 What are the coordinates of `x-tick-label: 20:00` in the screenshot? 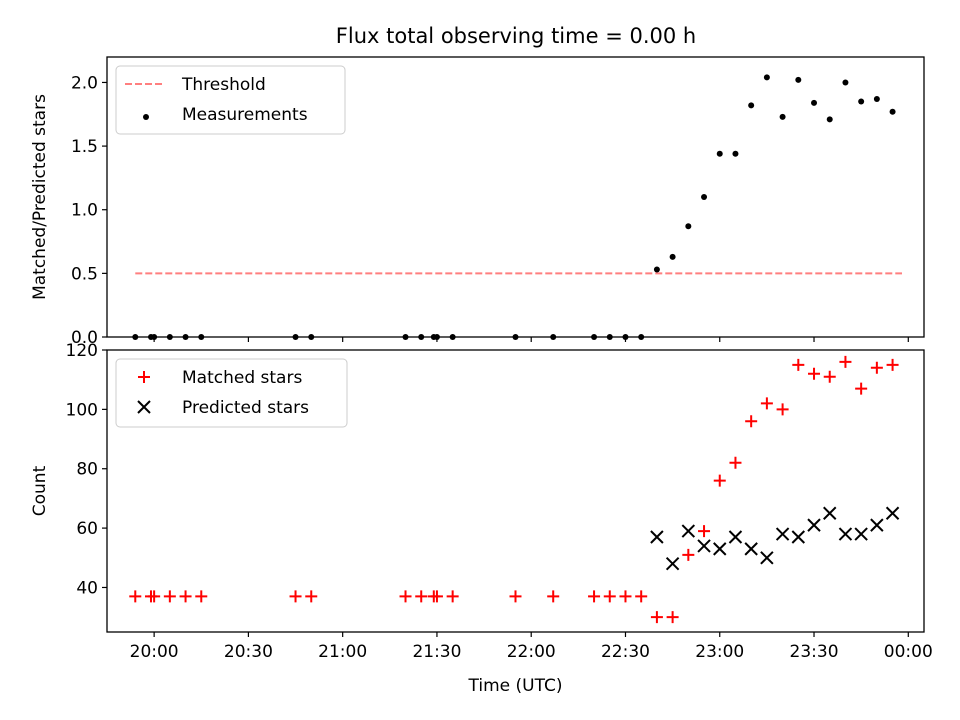 It's located at (154, 652).